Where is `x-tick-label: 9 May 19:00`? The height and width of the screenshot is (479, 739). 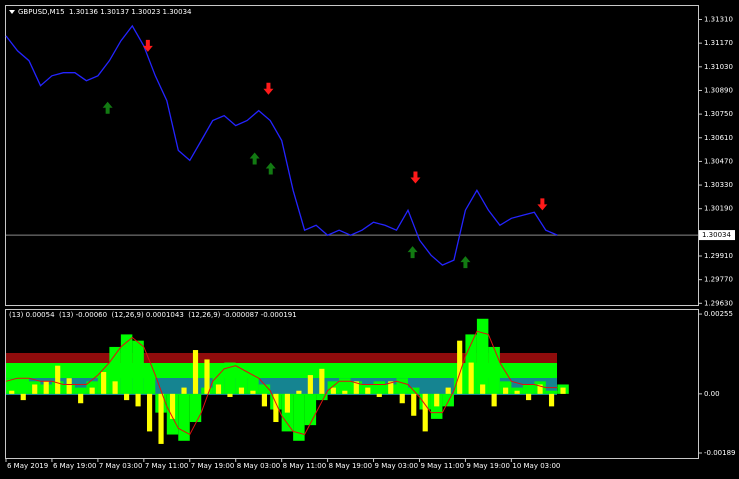
x-tick-label: 9 May 19:00 is located at coordinates (488, 466).